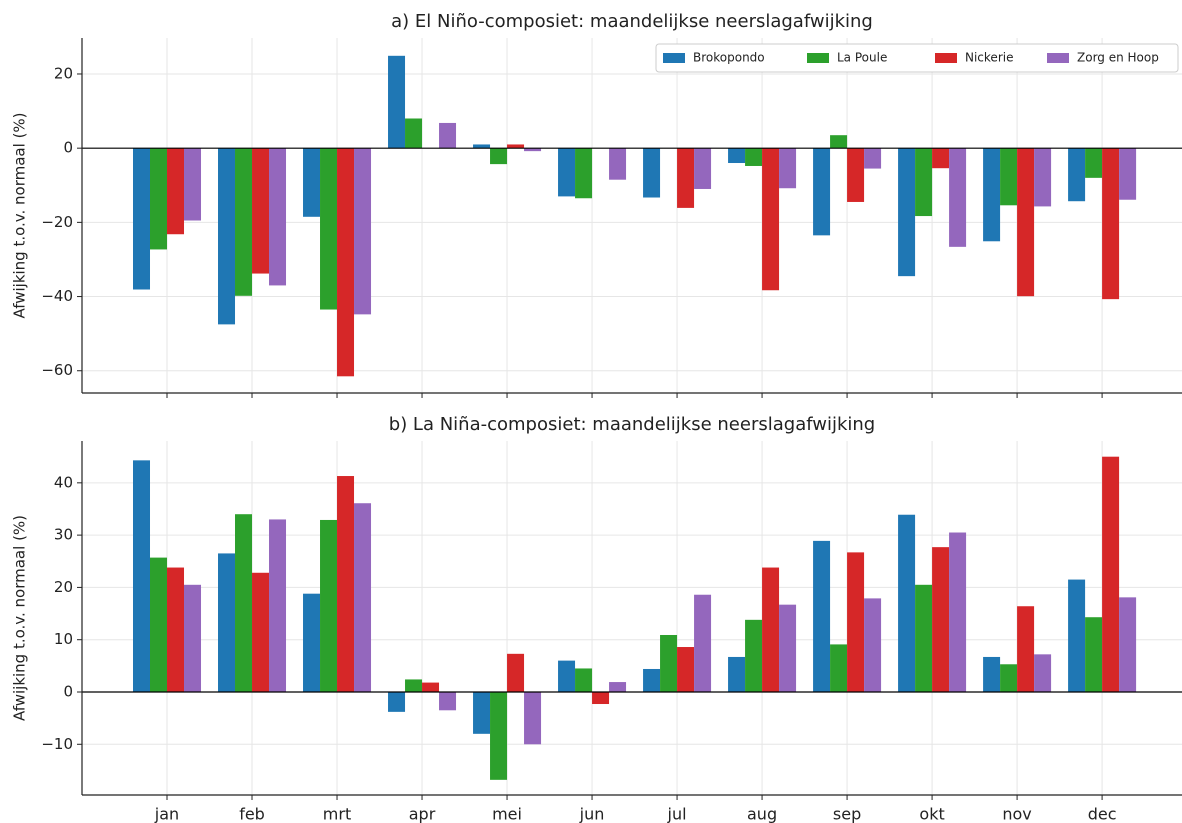 Image resolution: width=1182 pixels, height=823 pixels. What do you see at coordinates (931, 814) in the screenshot?
I see `x-tick-label: okt` at bounding box center [931, 814].